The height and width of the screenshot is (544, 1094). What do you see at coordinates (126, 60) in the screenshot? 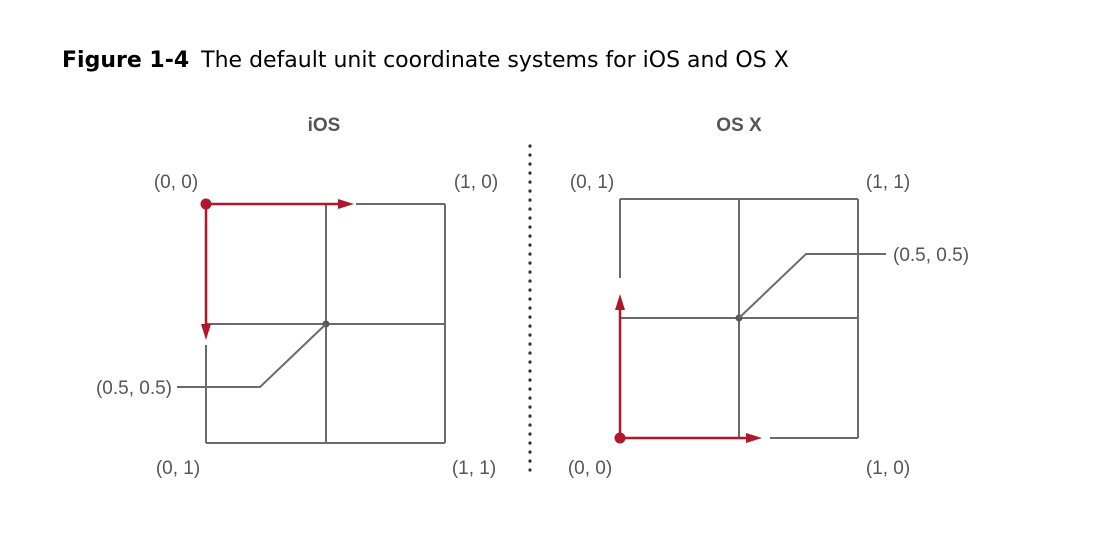
I see `figure-label: Figure 1-4` at bounding box center [126, 60].